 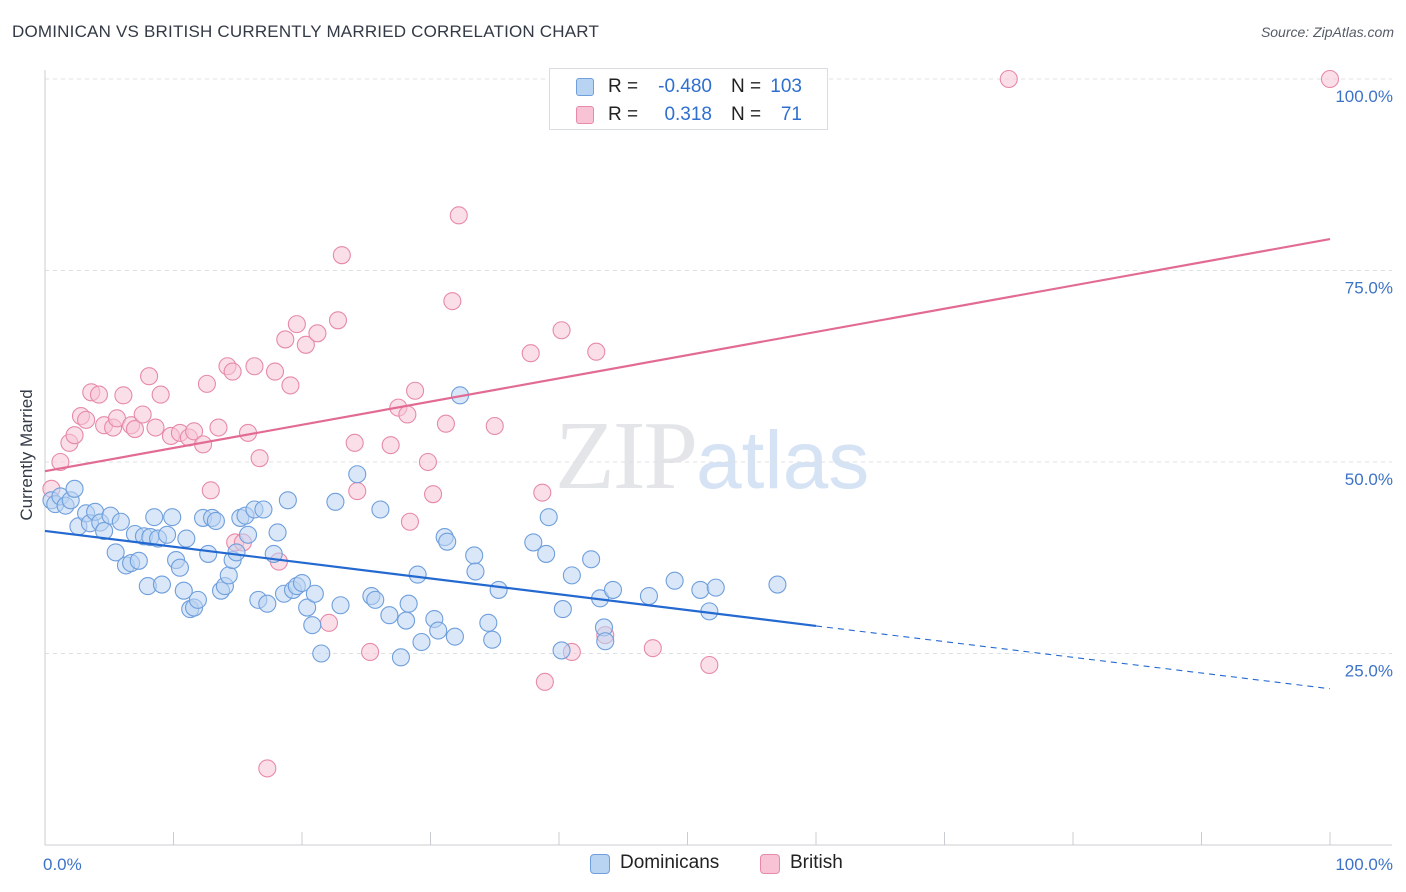 What do you see at coordinates (1364, 864) in the screenshot?
I see `x-tick-label: 100.0%` at bounding box center [1364, 864].